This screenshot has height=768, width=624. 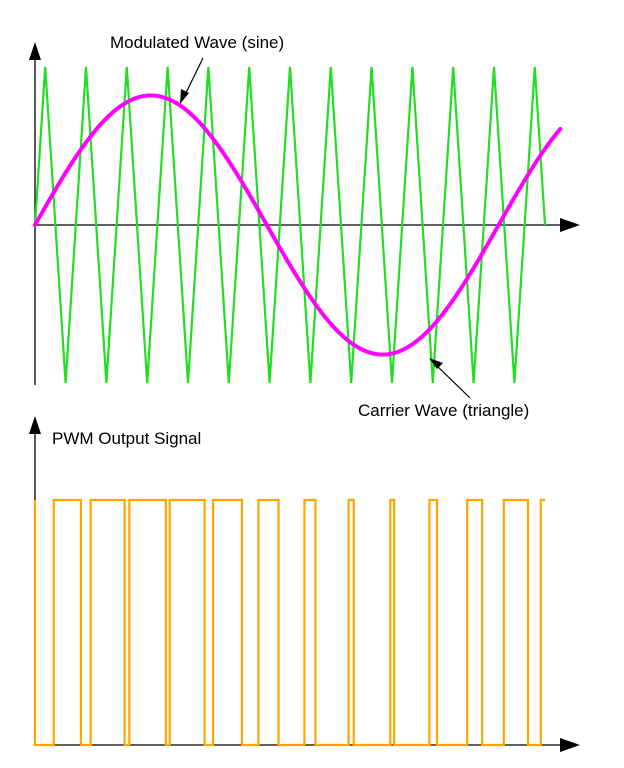 What do you see at coordinates (570, 745) in the screenshot?
I see `bottom-x-axis-arrow-icon` at bounding box center [570, 745].